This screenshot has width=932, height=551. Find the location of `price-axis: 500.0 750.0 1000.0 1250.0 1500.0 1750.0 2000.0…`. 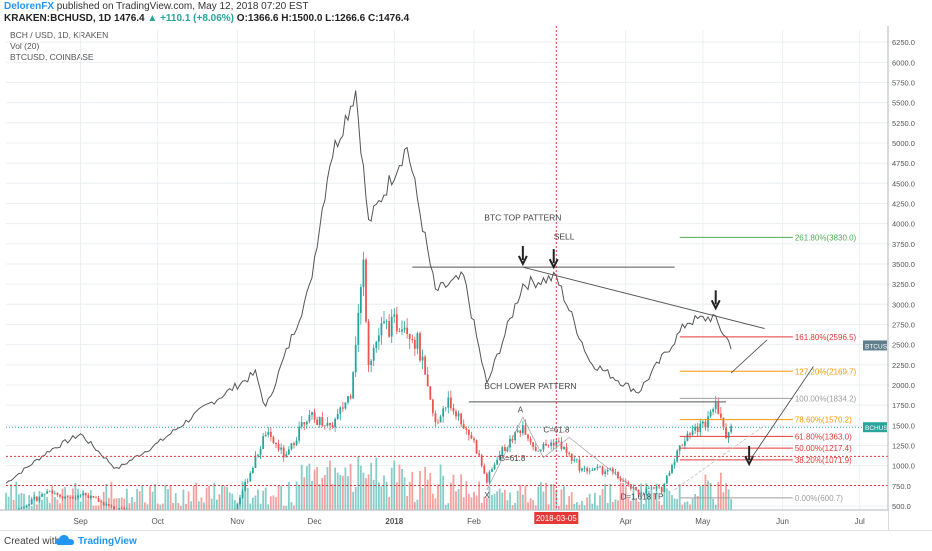

price-axis: 500.0 750.0 1000.0 1250.0 1500.0 1750.0 2000.0… is located at coordinates (909, 278).